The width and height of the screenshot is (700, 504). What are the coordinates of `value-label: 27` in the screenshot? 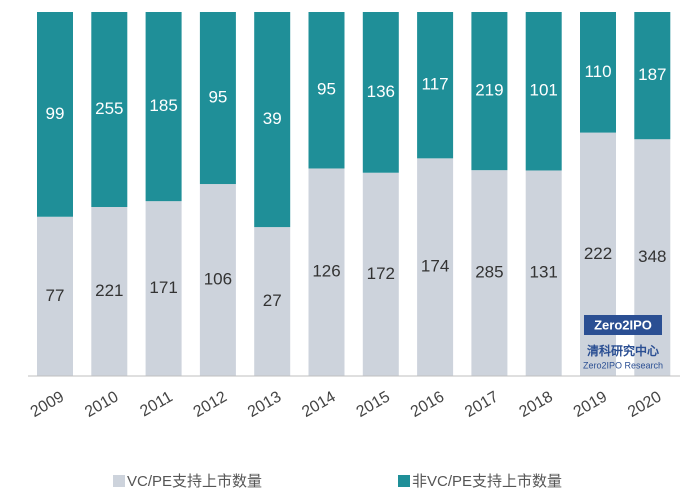 It's located at (272, 300).